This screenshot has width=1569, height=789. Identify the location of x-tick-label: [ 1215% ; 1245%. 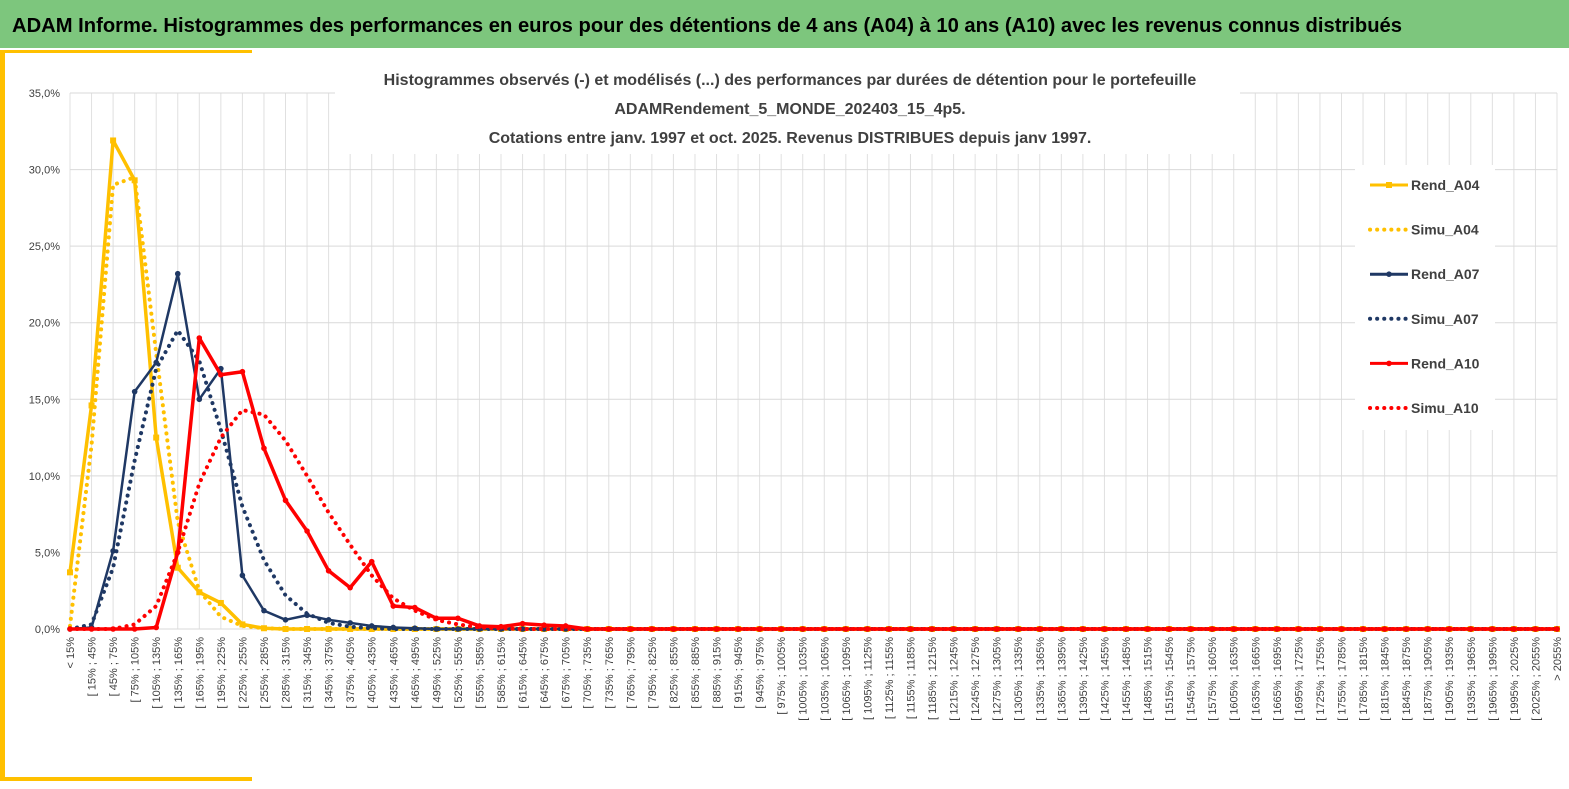
(955, 679).